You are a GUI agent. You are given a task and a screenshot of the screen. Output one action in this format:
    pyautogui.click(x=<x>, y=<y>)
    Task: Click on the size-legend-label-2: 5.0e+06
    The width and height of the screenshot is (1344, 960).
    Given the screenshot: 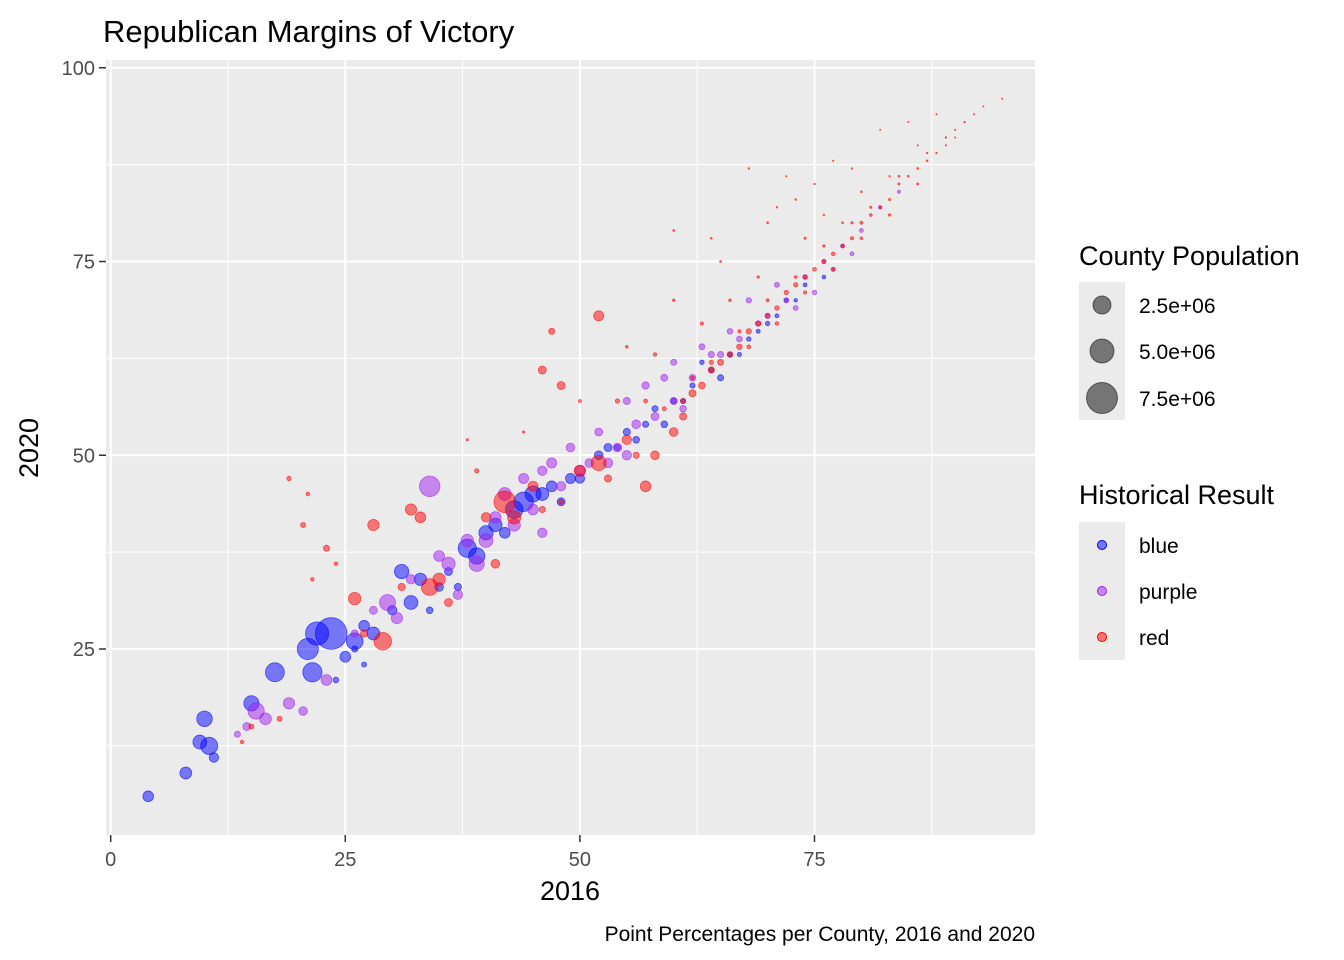 What is the action you would take?
    pyautogui.click(x=1177, y=352)
    